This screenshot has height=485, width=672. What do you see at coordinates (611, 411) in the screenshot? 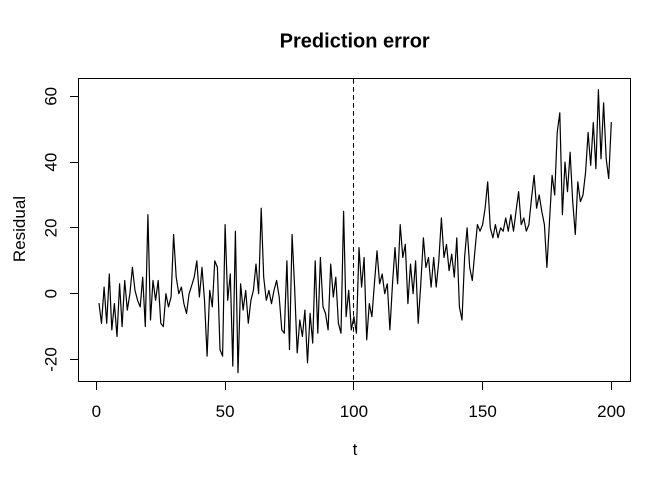
I see `svg-text: 200` at bounding box center [611, 411].